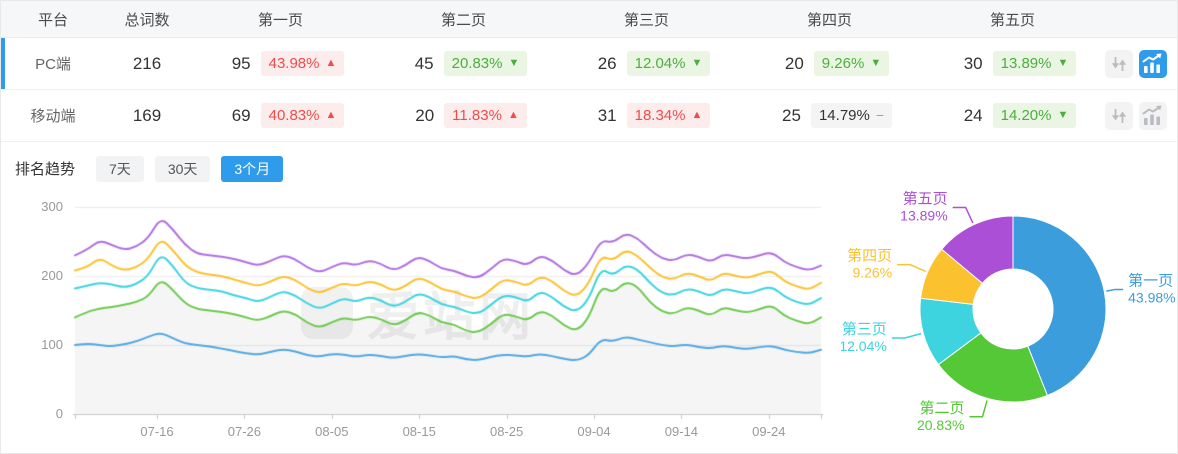 This screenshot has height=454, width=1178. I want to click on x-axis-tick-label: 09-14, so click(681, 431).